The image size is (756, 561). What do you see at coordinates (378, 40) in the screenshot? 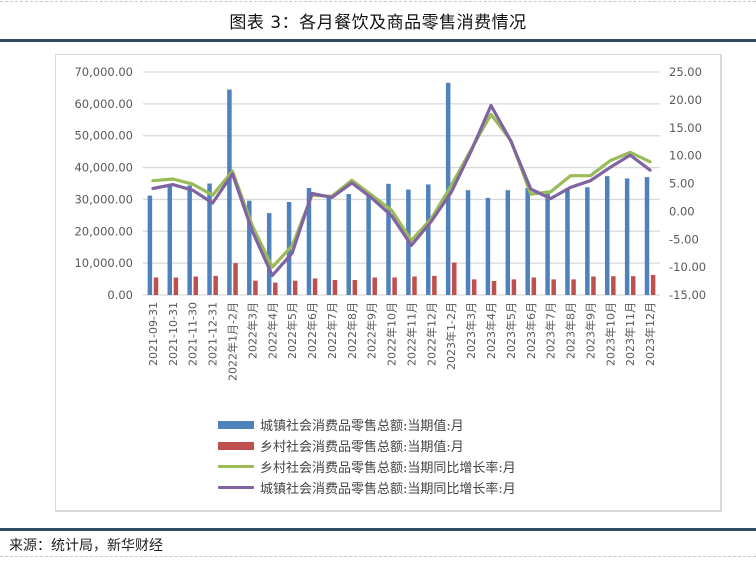
I see `title-rule` at bounding box center [378, 40].